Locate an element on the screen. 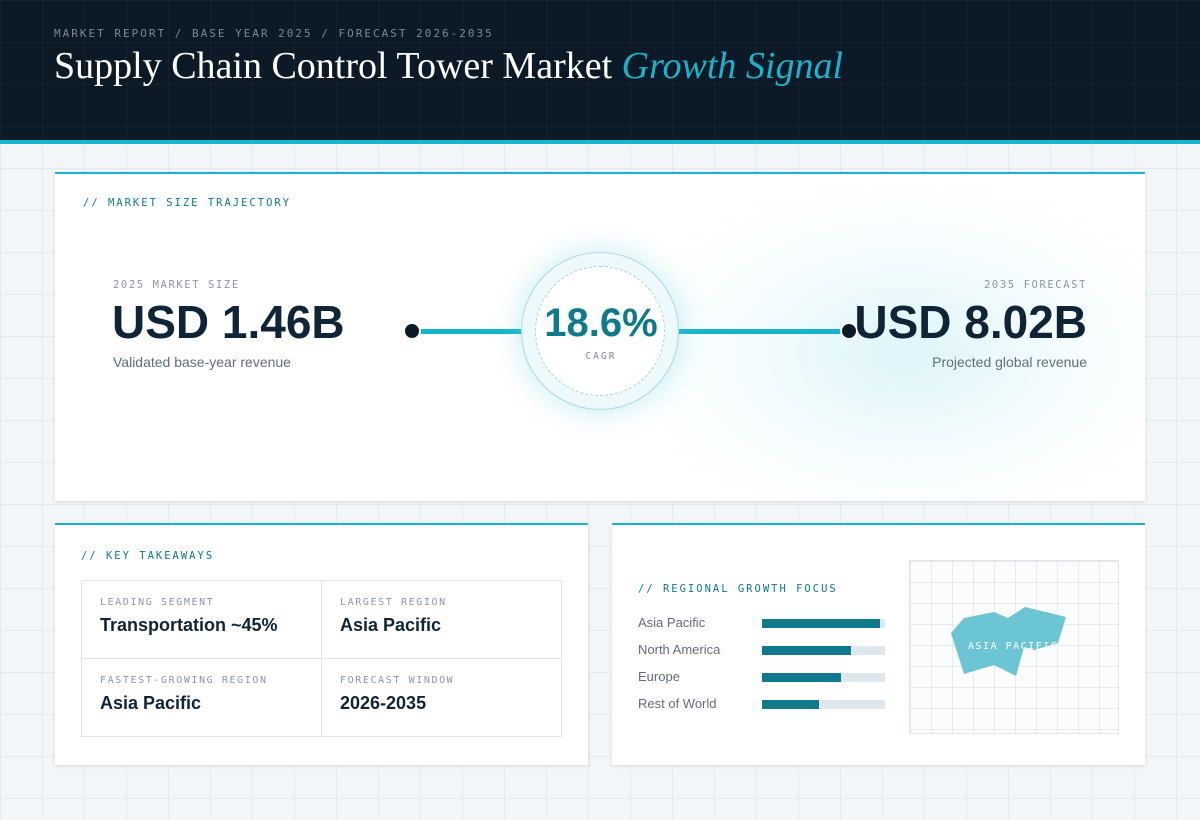  trajectory-line-left is located at coordinates (475, 331).